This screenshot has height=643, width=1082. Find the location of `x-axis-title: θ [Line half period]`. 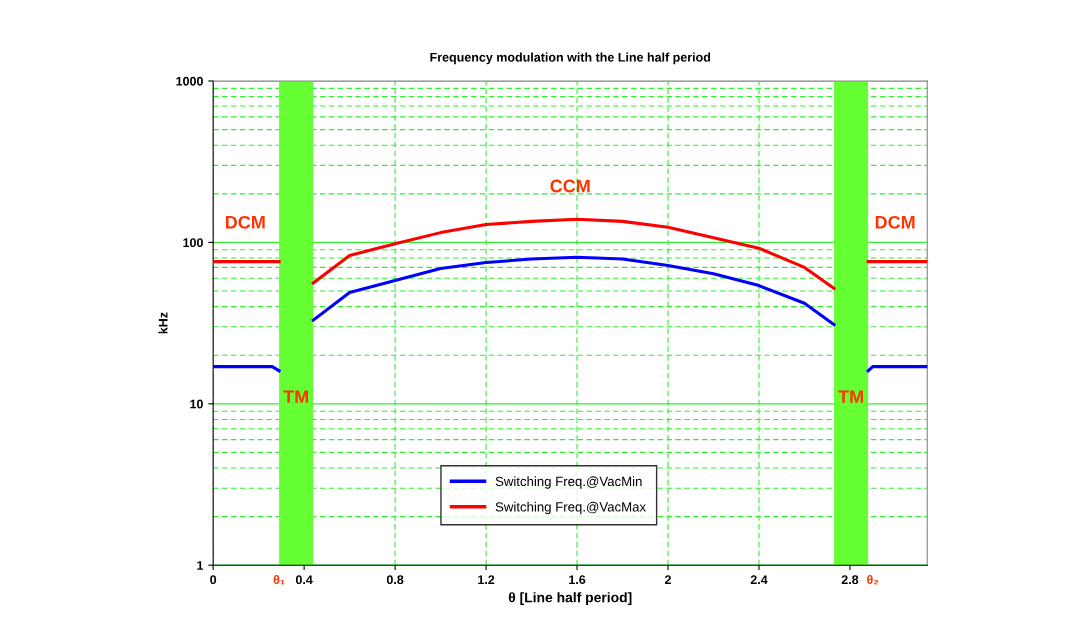

x-axis-title: θ [Line half period] is located at coordinates (570, 599).